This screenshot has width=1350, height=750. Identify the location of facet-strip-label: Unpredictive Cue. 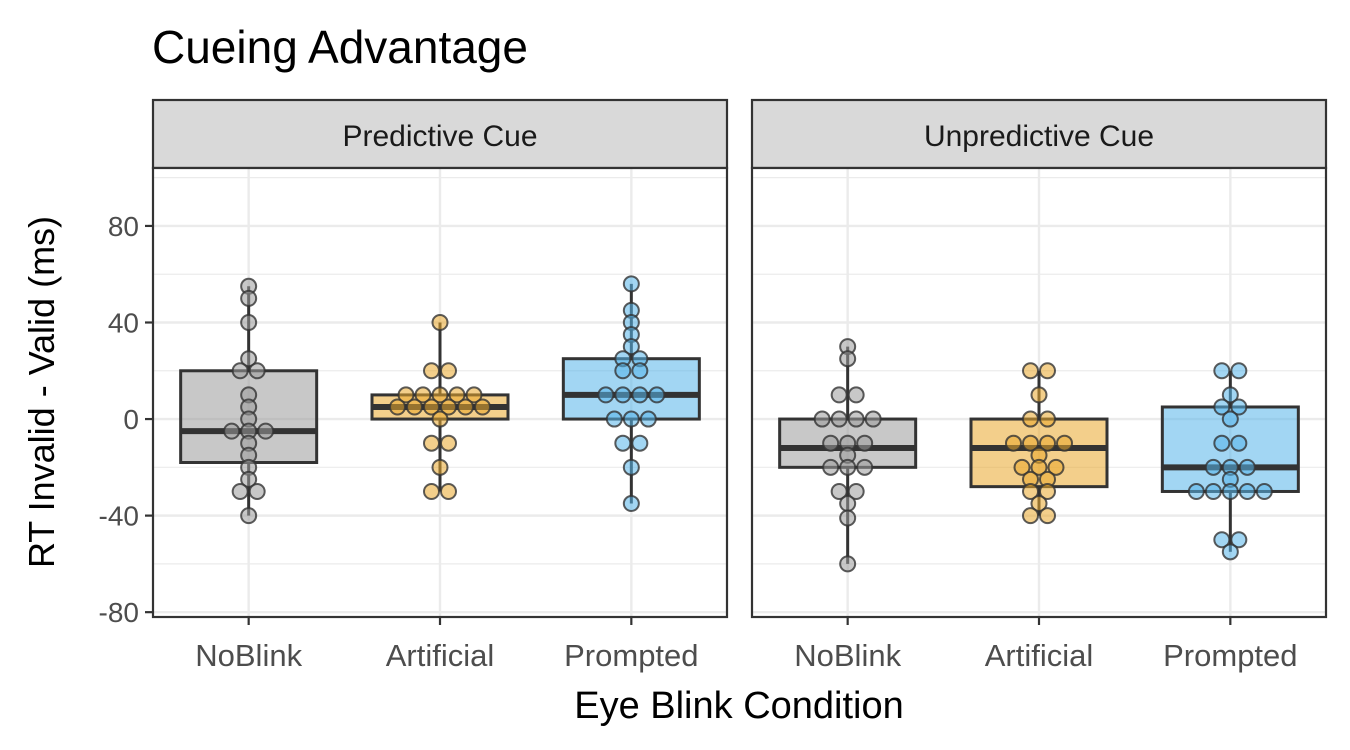
(1039, 136).